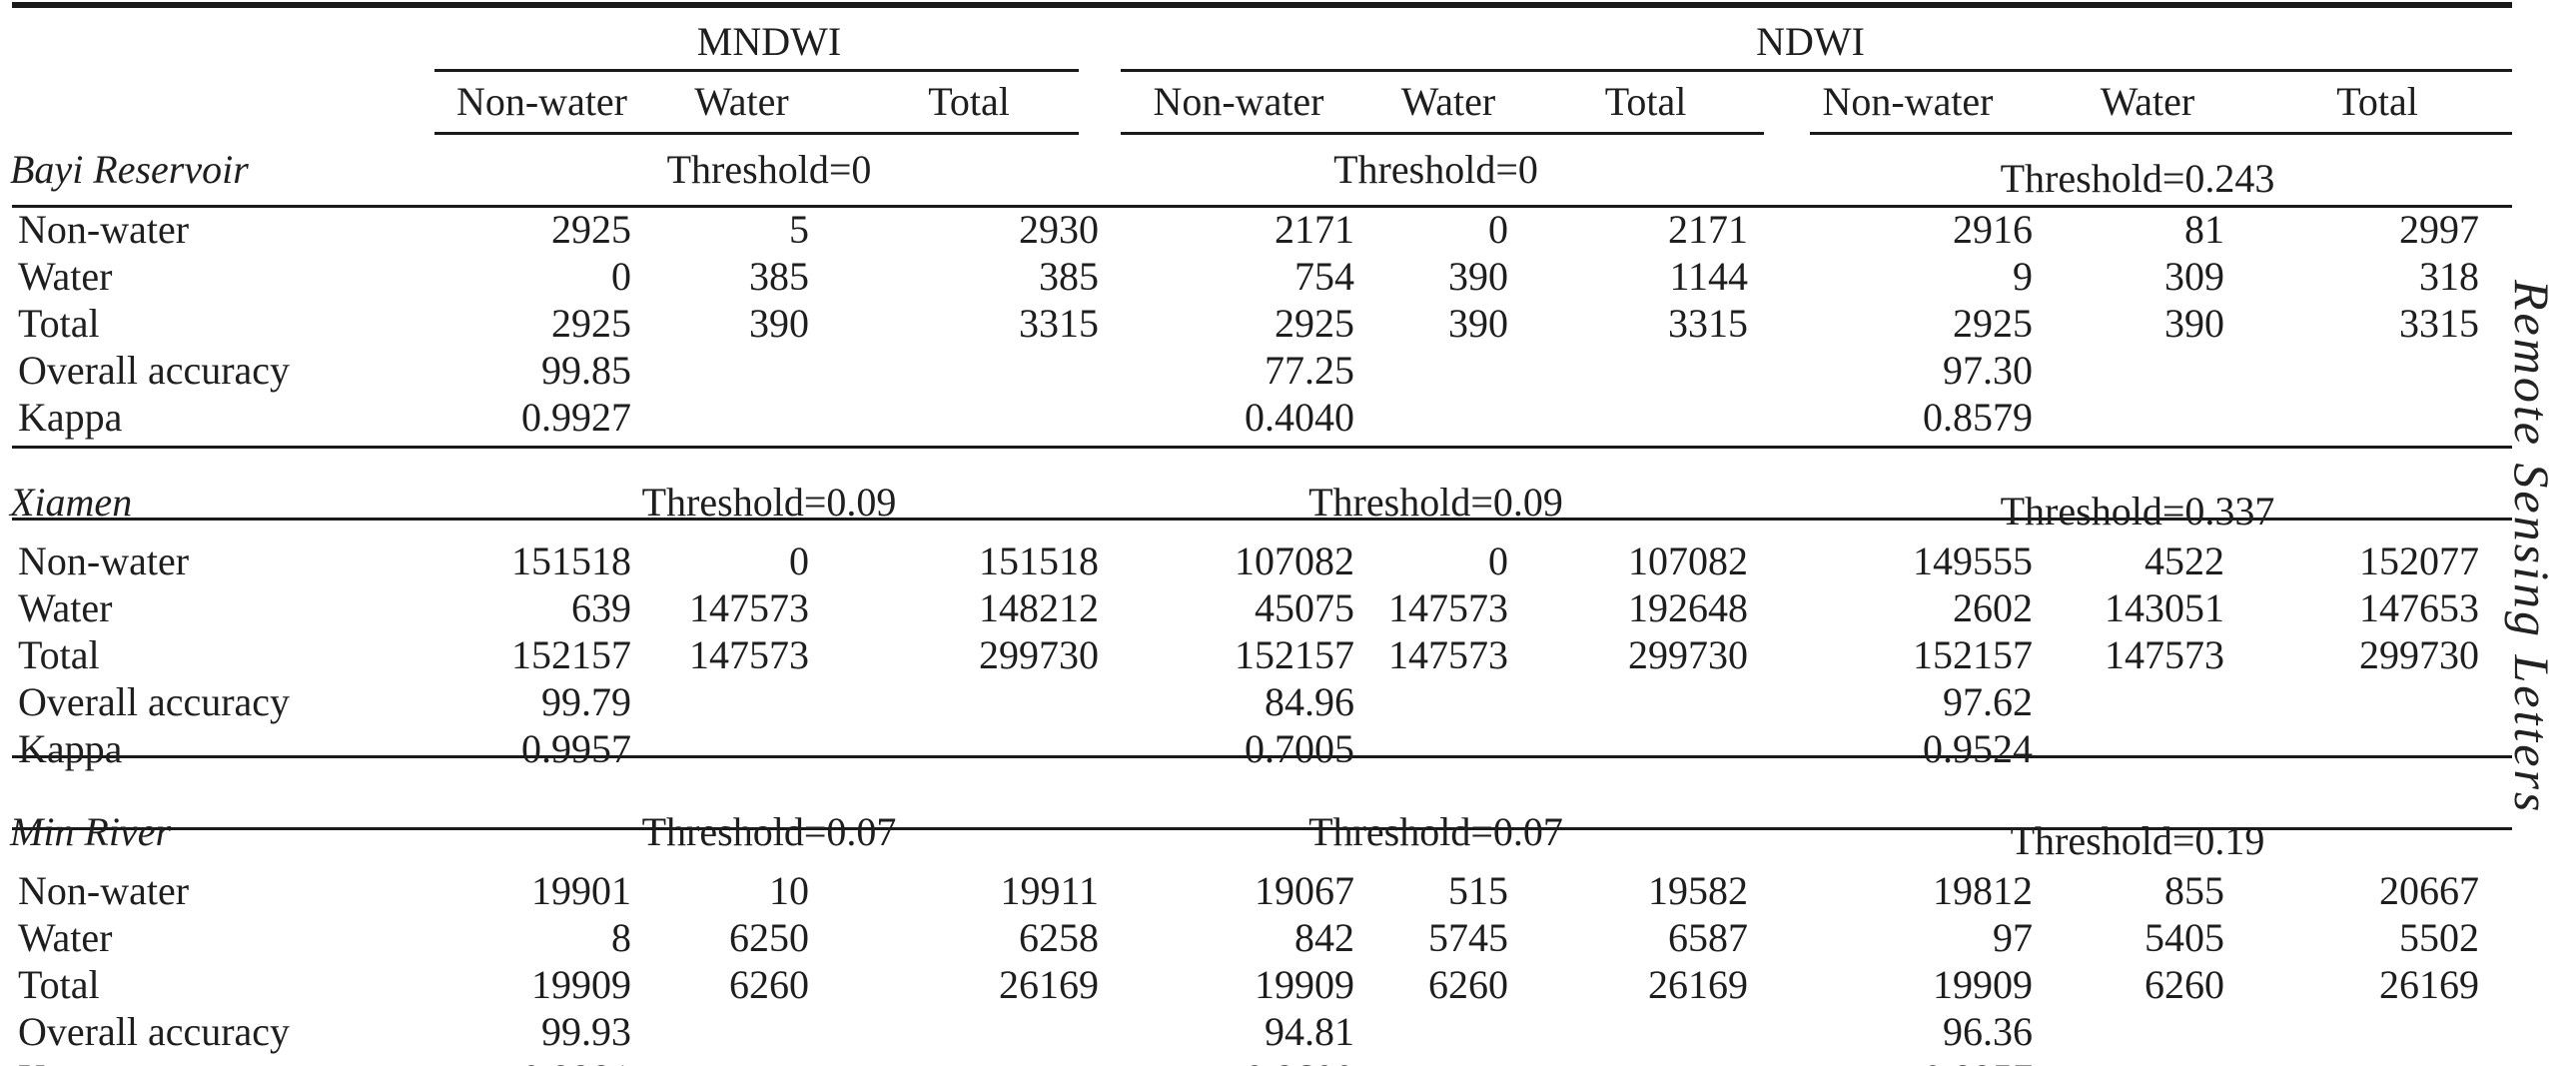 This screenshot has width=2576, height=1066. Describe the element at coordinates (154, 370) in the screenshot. I see `row-label: Overall accuracy` at that location.